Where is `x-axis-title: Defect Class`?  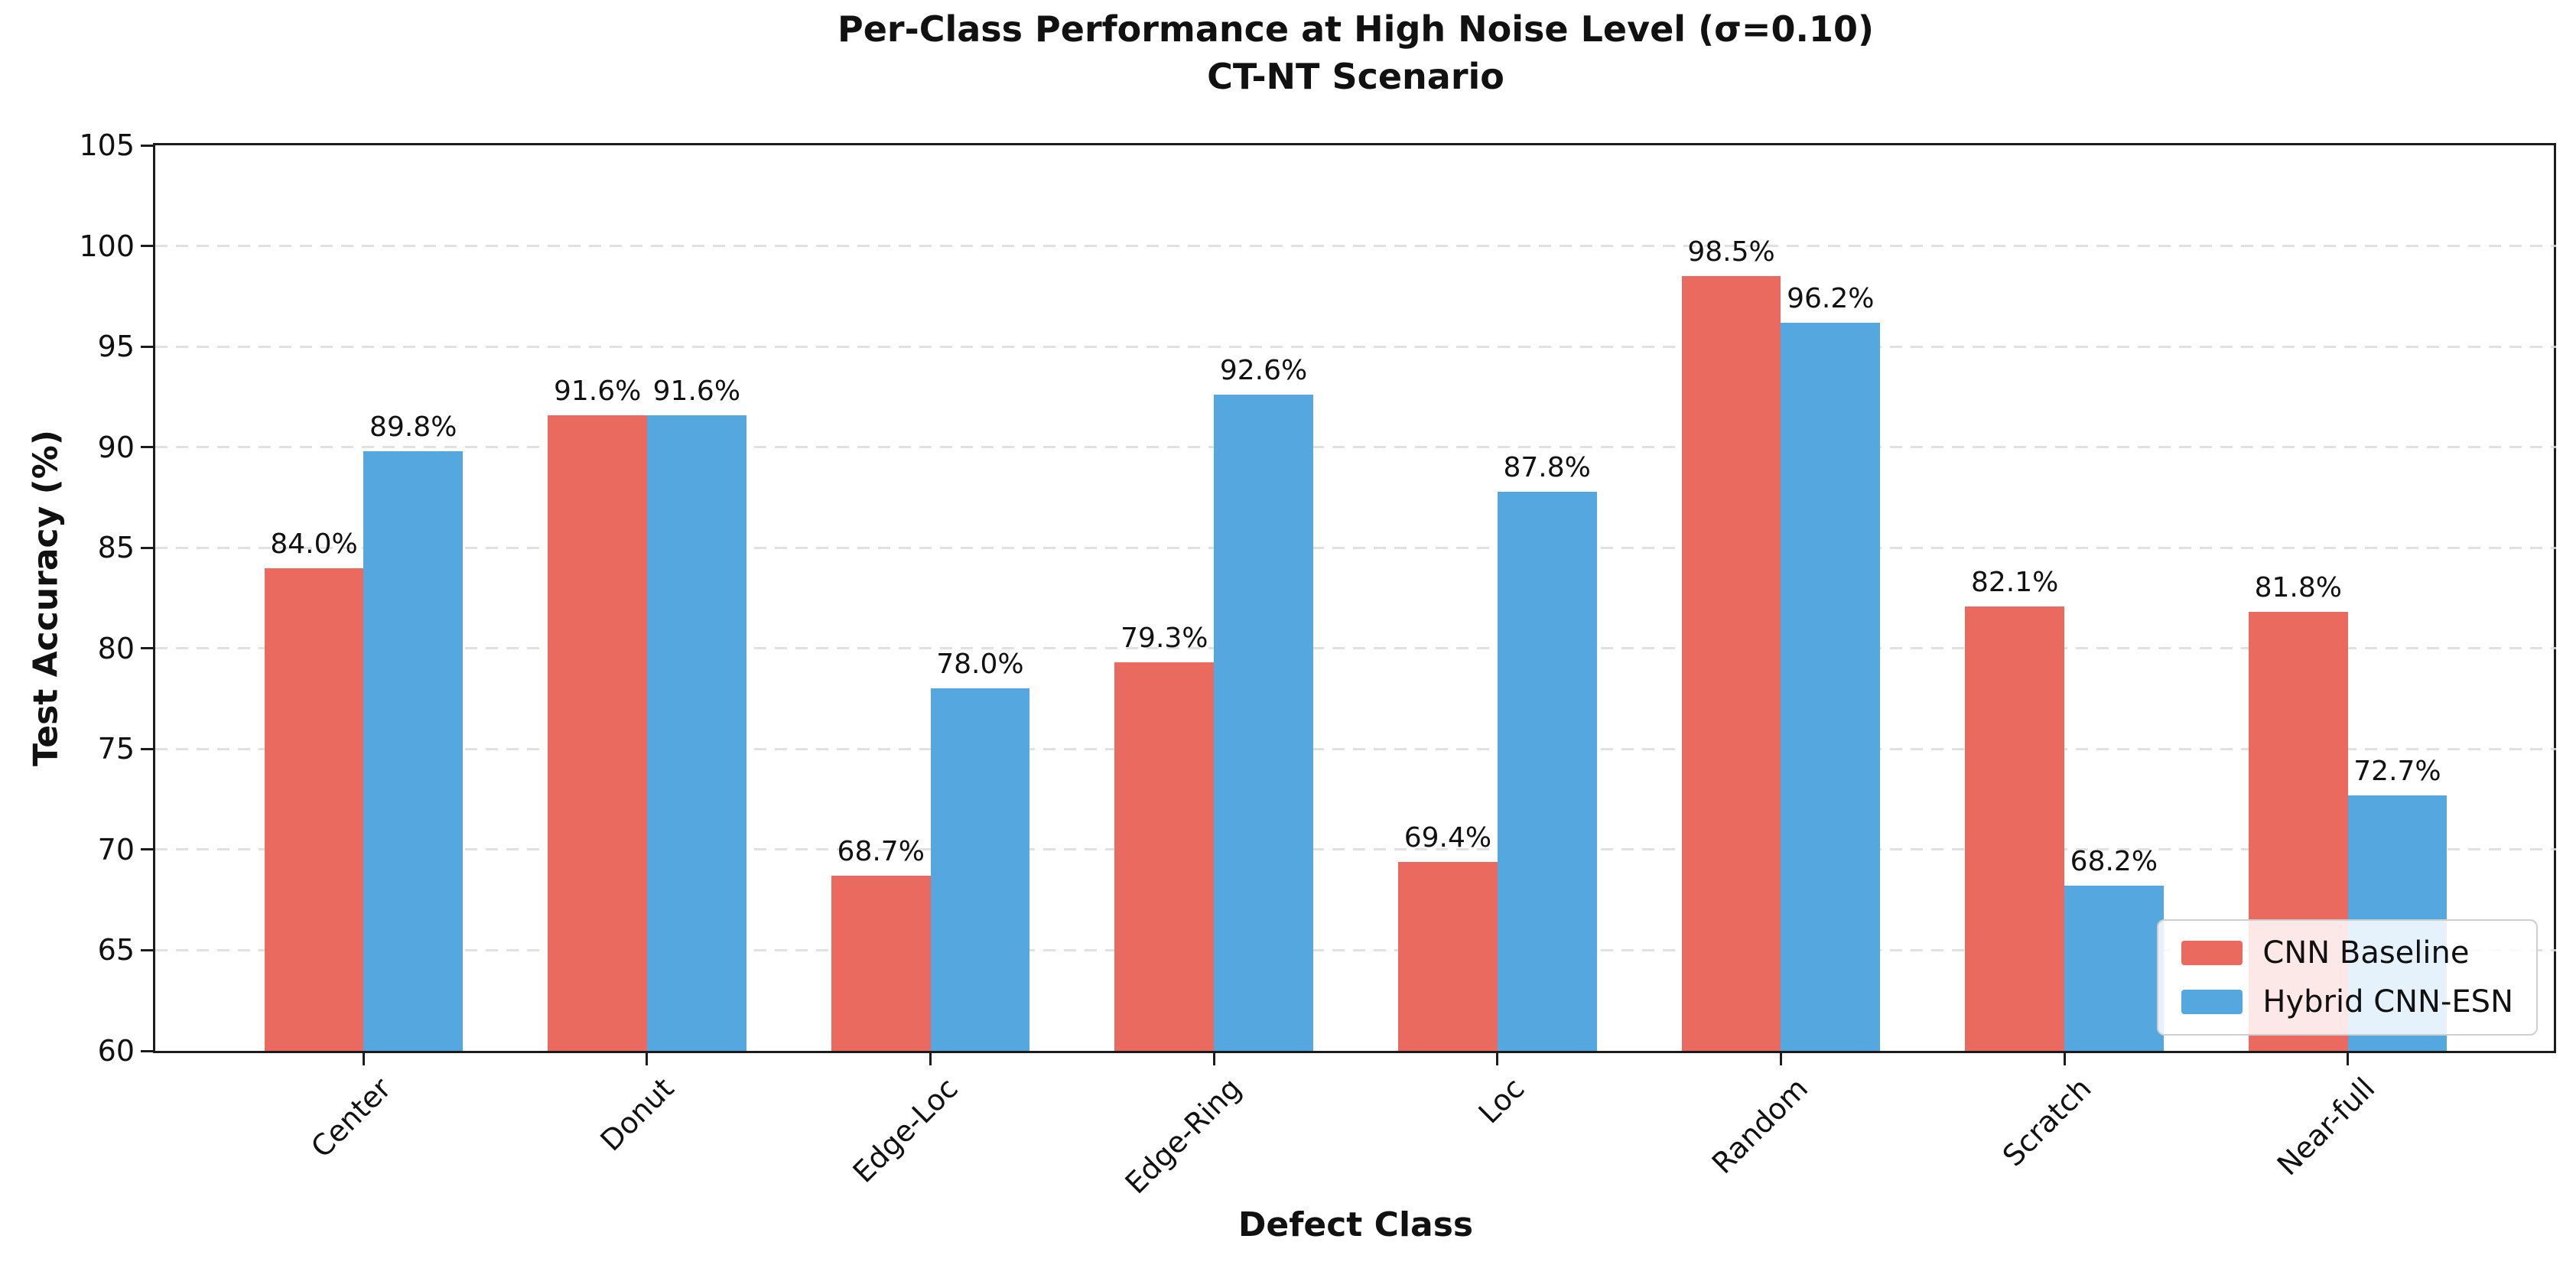 x-axis-title: Defect Class is located at coordinates (1356, 1224).